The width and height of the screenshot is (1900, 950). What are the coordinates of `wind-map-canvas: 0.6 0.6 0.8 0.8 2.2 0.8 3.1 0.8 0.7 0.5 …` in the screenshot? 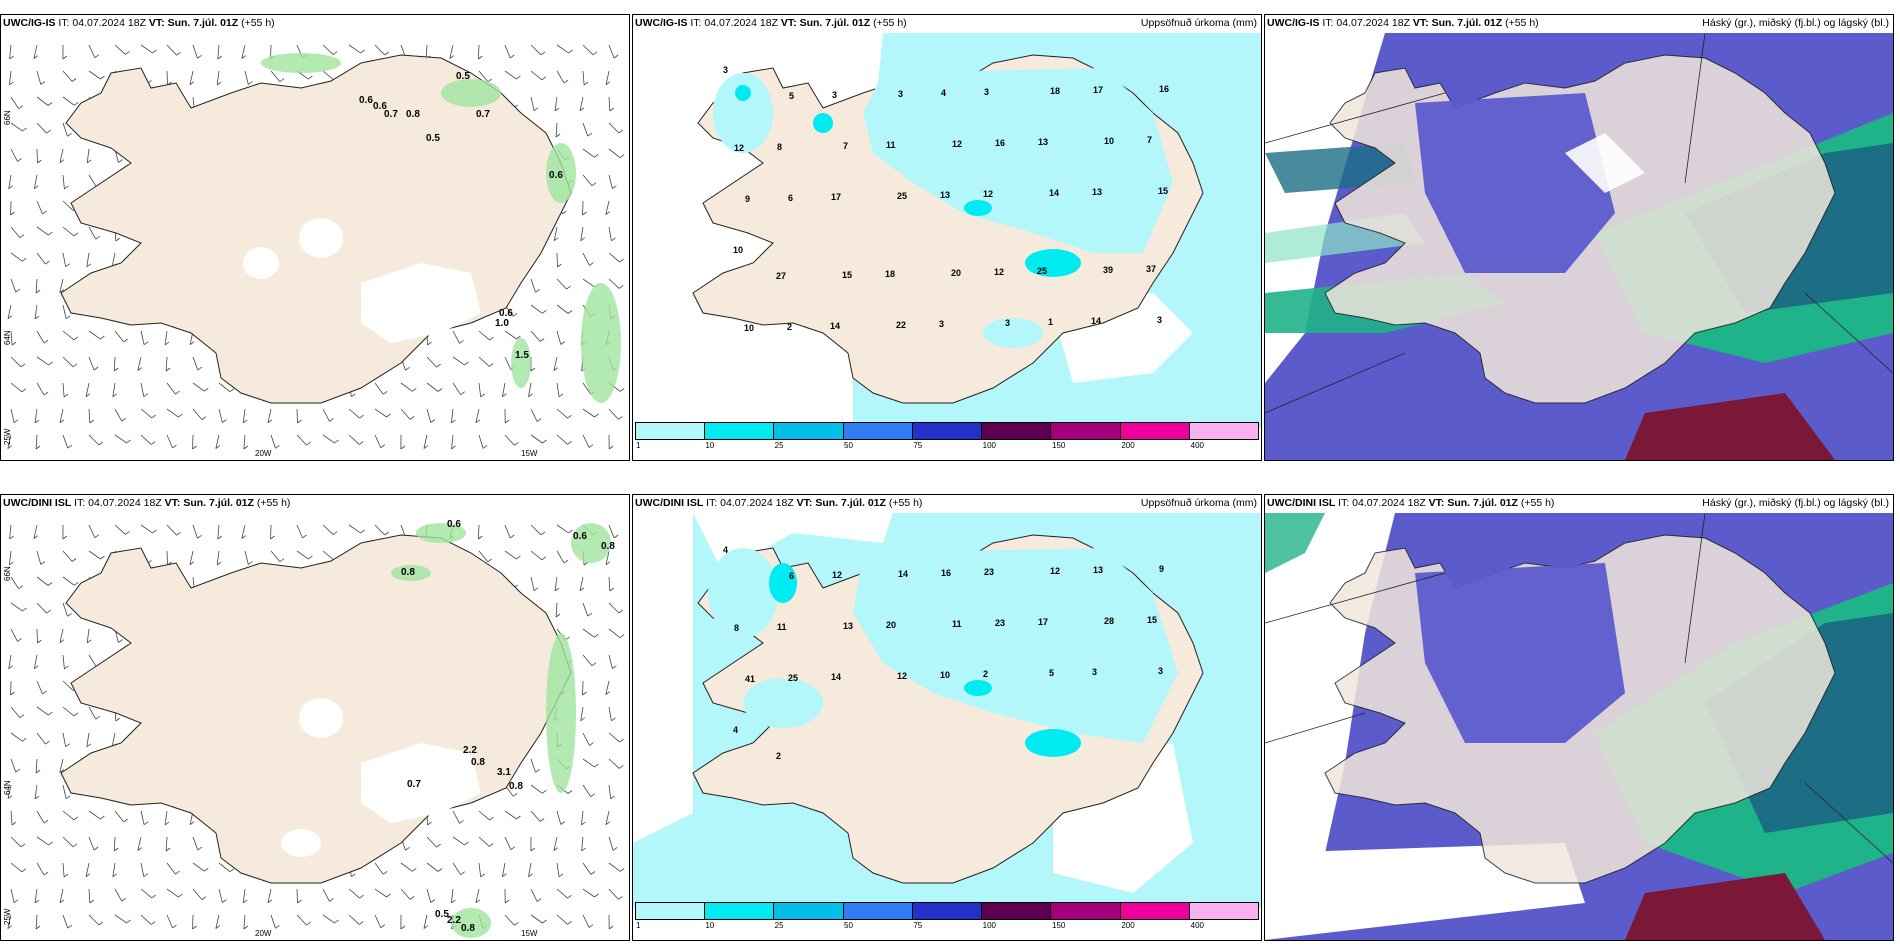 It's located at (316, 728).